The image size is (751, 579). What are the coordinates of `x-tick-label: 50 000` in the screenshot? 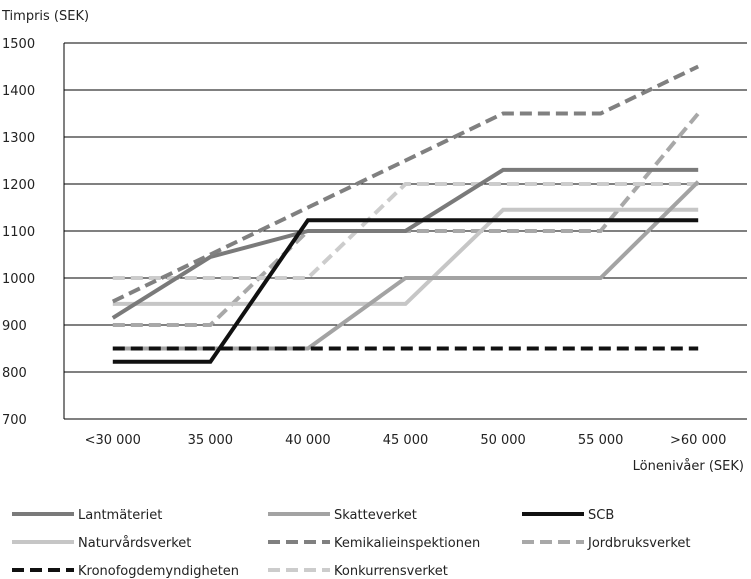 It's located at (503, 440).